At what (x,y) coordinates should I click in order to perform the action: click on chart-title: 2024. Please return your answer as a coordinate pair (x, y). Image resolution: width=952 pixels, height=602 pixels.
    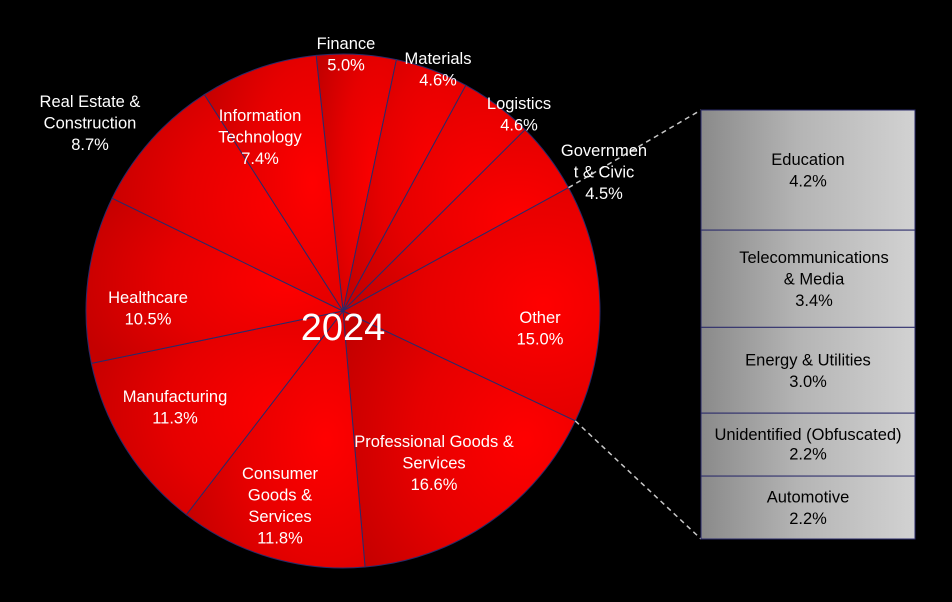
    Looking at the image, I should click on (343, 328).